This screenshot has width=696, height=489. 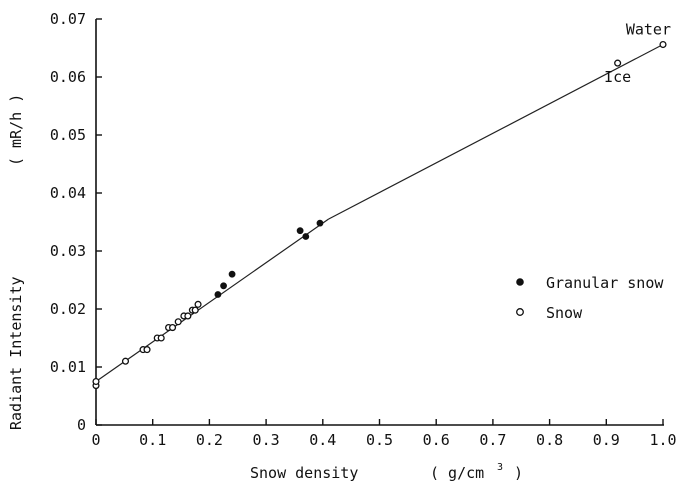 I want to click on y-tick-label: 0, so click(x=81, y=425).